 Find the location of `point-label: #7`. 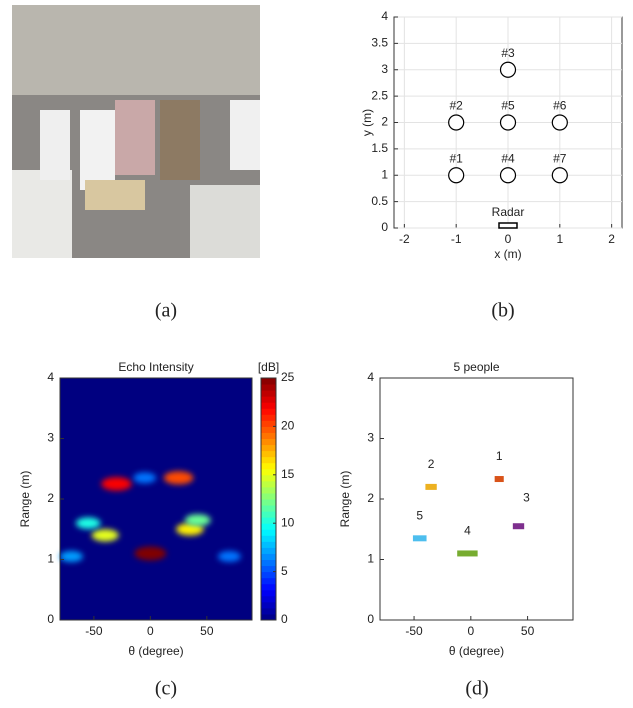

point-label: #7 is located at coordinates (560, 158).